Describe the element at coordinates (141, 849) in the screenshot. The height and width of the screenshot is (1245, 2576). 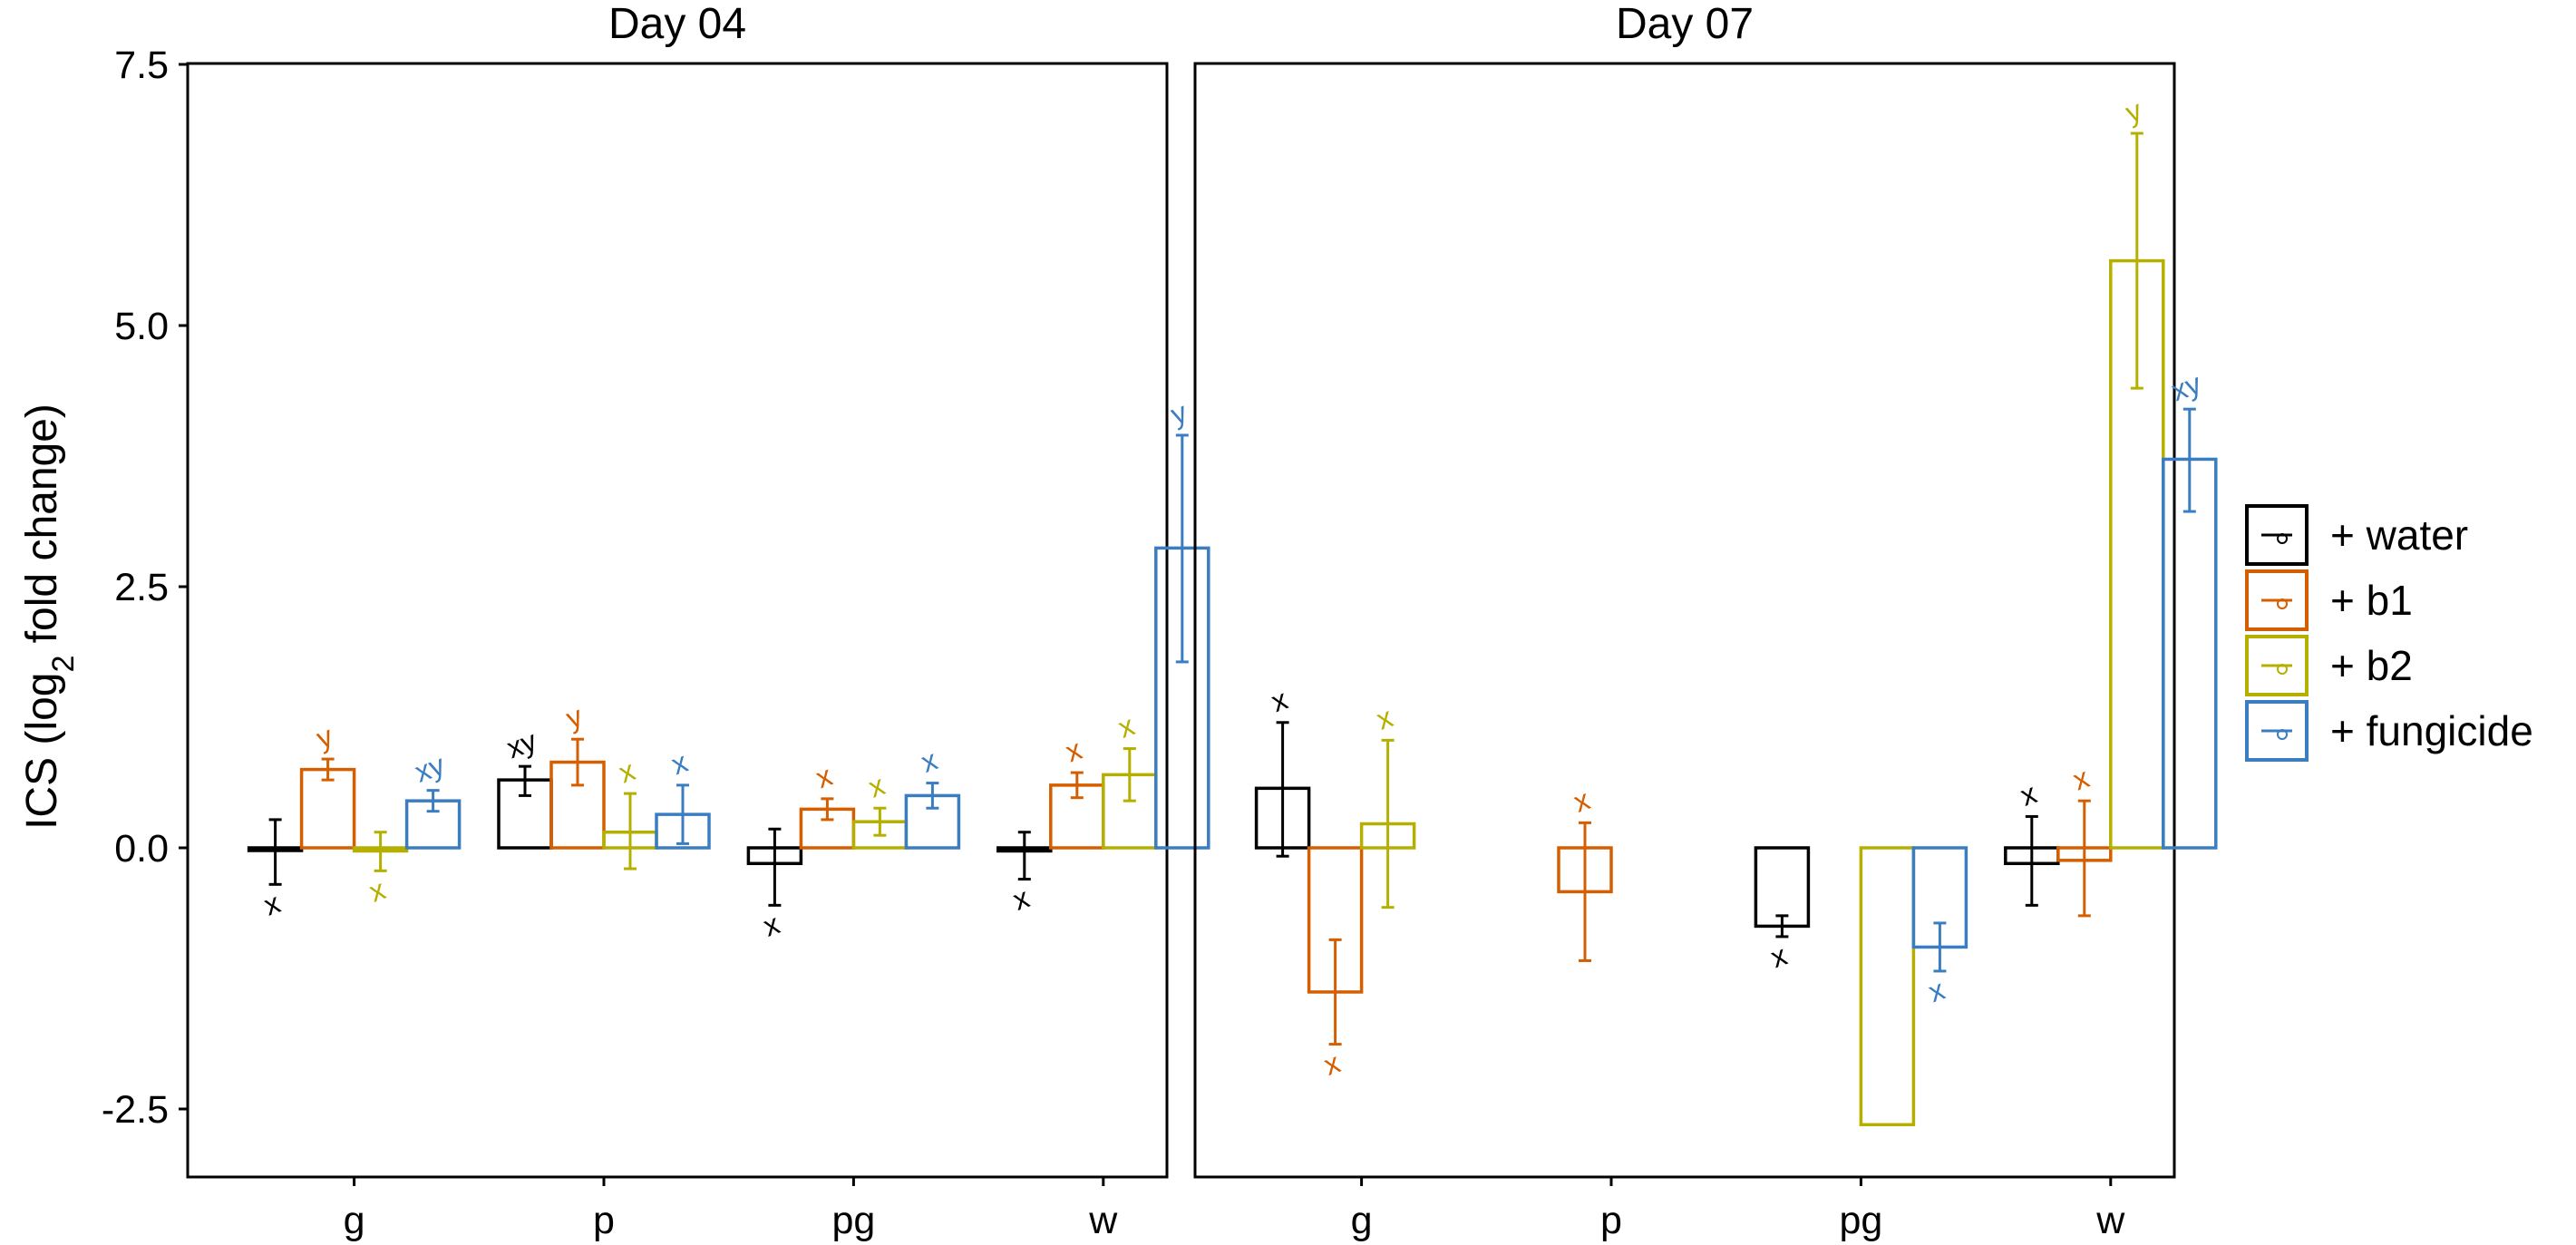
I see `y-tick-label: 0.0` at that location.